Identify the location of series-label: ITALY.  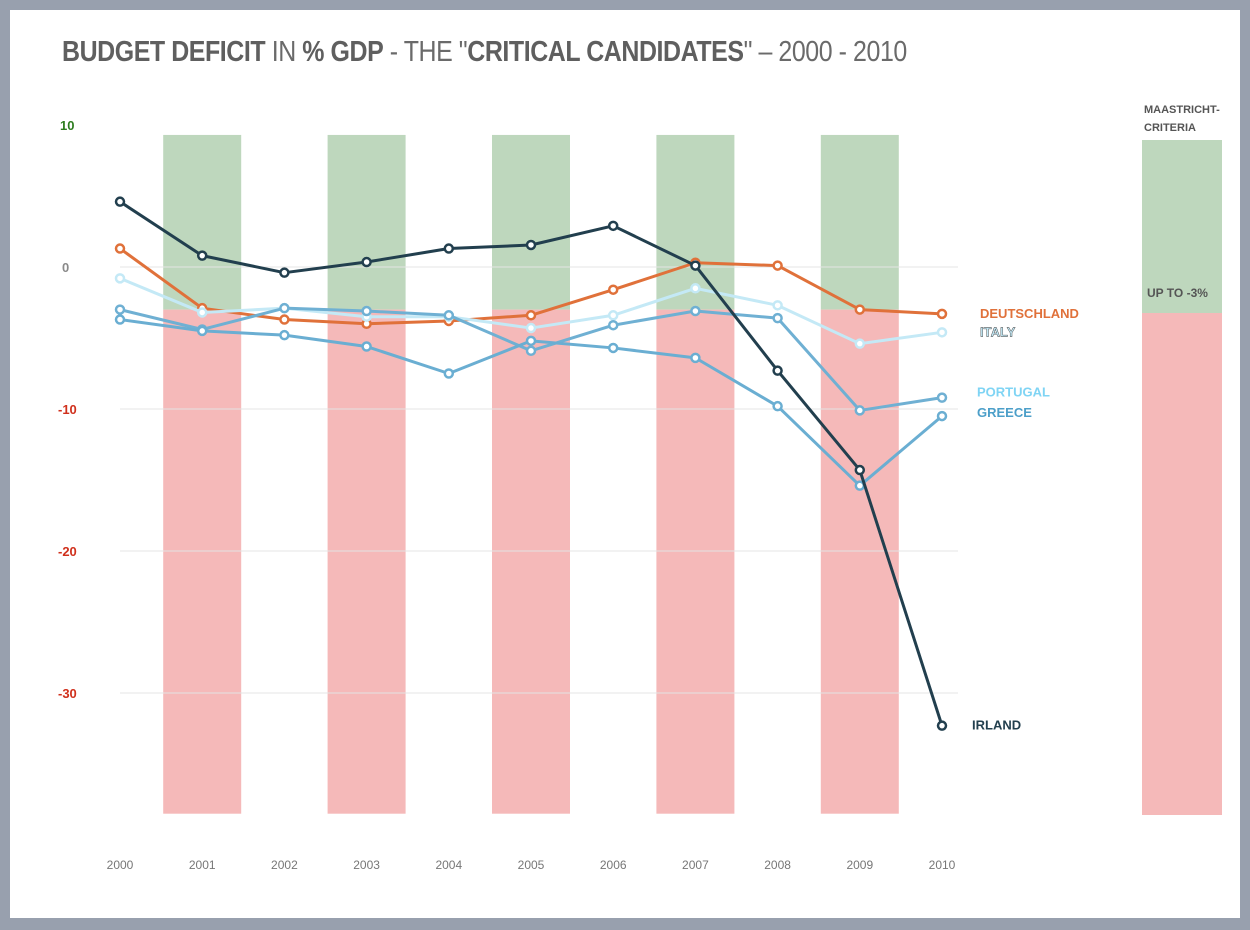
(998, 331).